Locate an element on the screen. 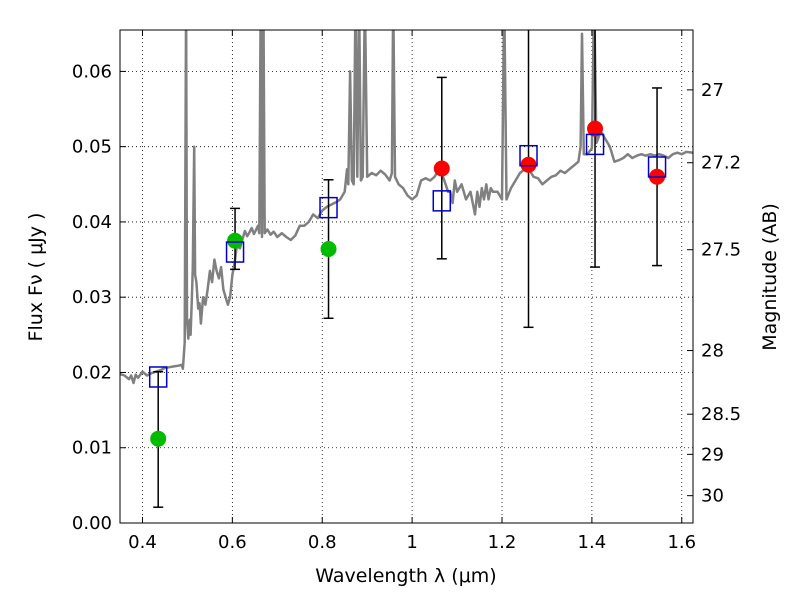 This screenshot has width=800, height=600. y-tick-label: 0.00 is located at coordinates (92, 523).